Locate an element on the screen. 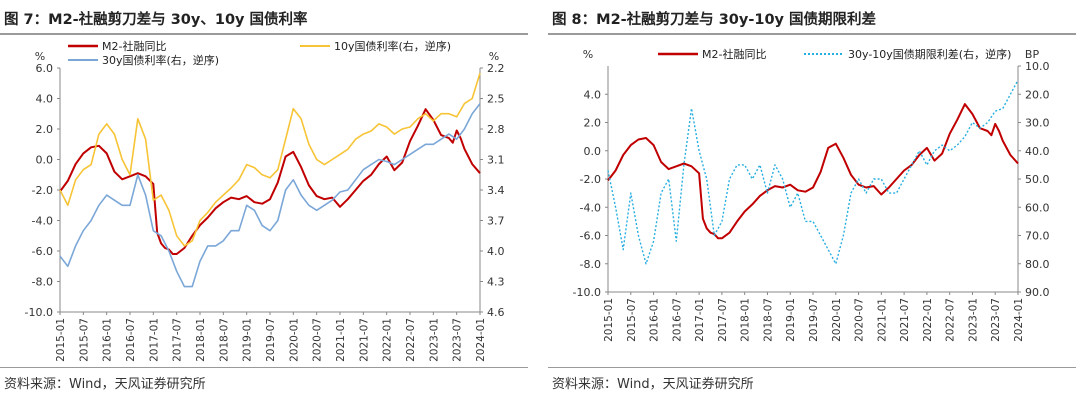 Image resolution: width=1080 pixels, height=404 pixels. right-tick-label: 2.5 is located at coordinates (496, 99).